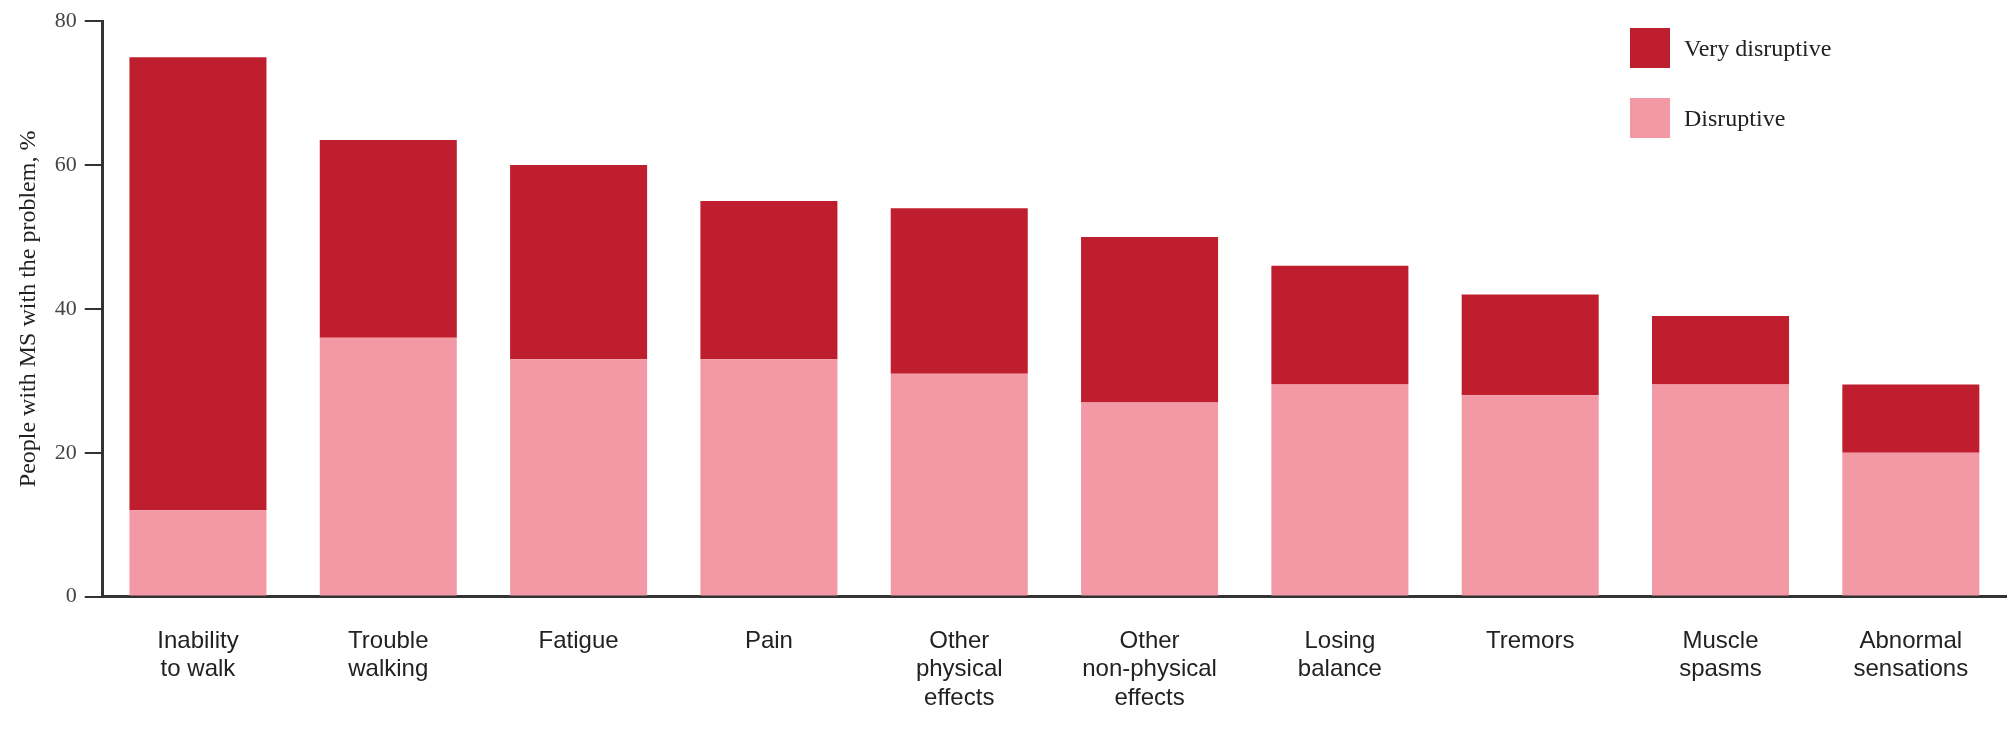 Image resolution: width=2016 pixels, height=748 pixels. What do you see at coordinates (1758, 48) in the screenshot?
I see `legend-label: Very disruptive` at bounding box center [1758, 48].